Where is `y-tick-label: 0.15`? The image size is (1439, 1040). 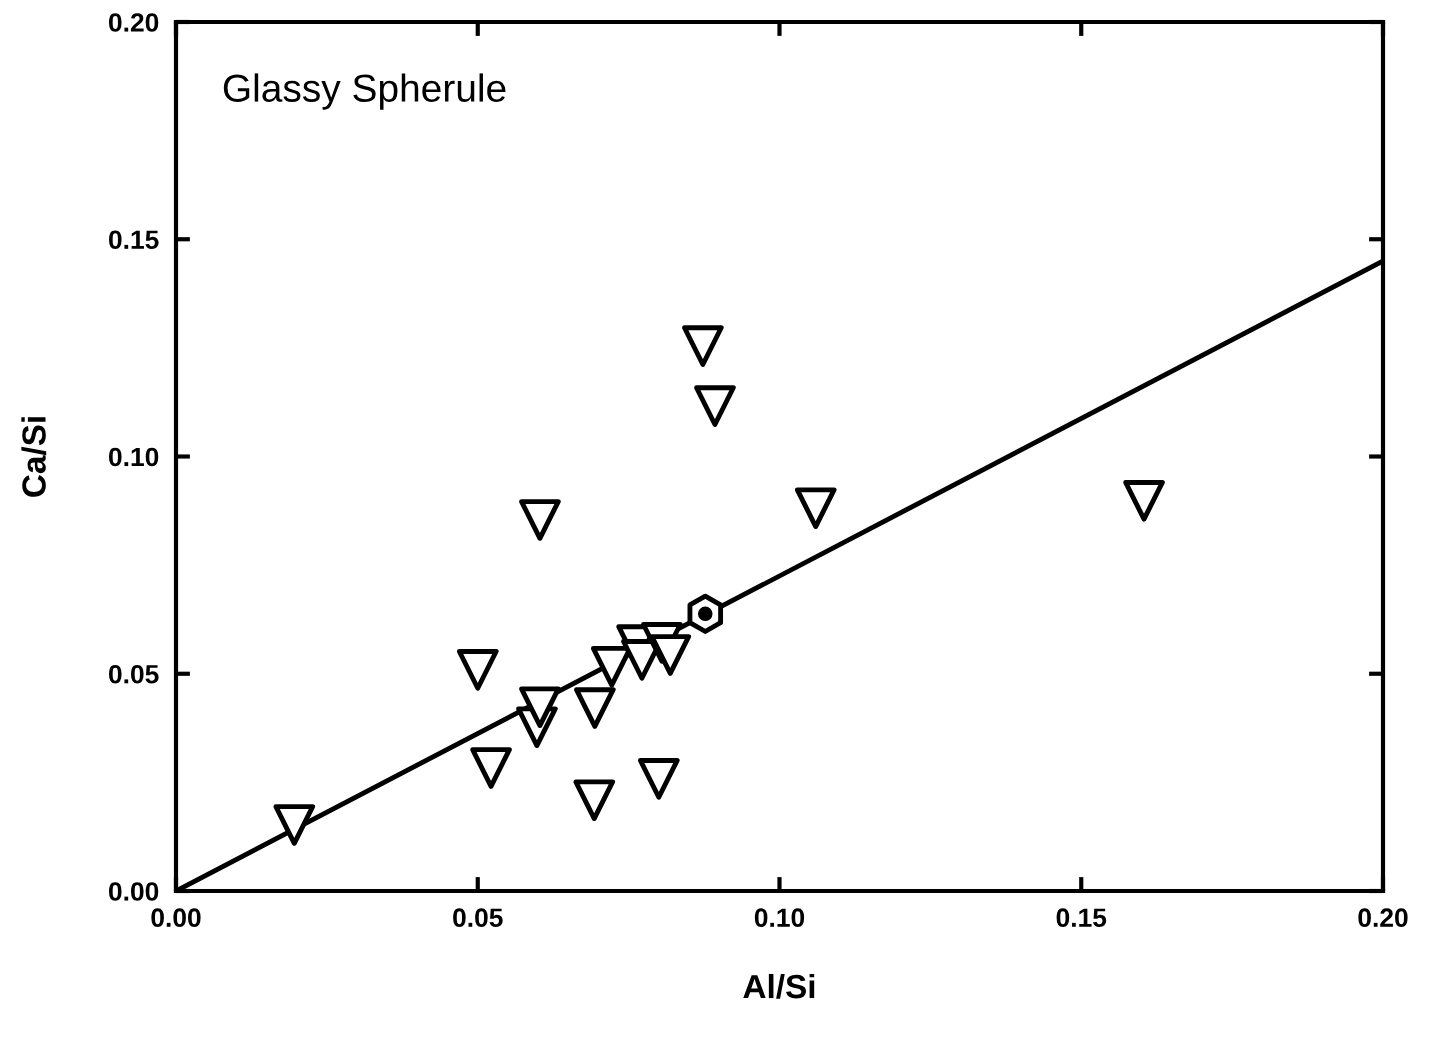
y-tick-label: 0.15 is located at coordinates (134, 240).